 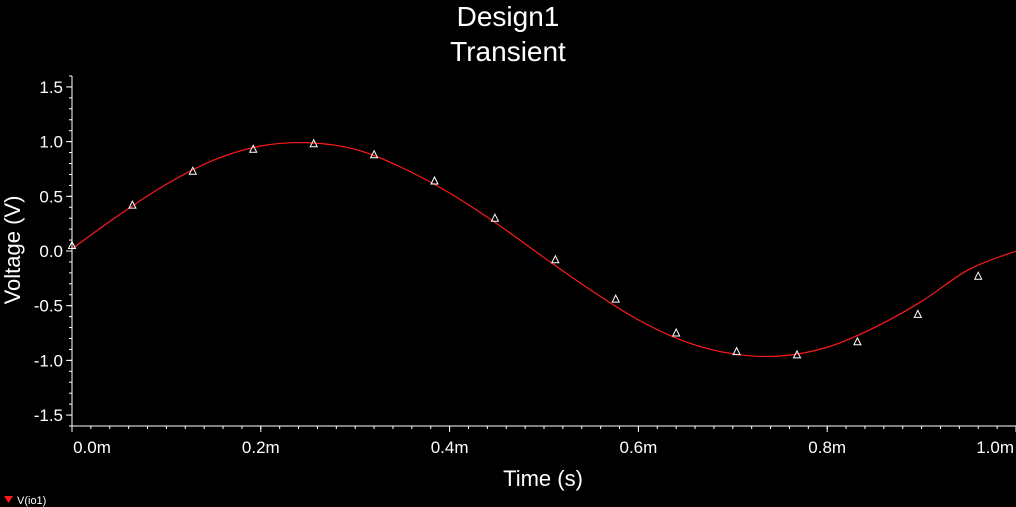 What do you see at coordinates (450, 447) in the screenshot?
I see `x-tick-label: 0.4m` at bounding box center [450, 447].